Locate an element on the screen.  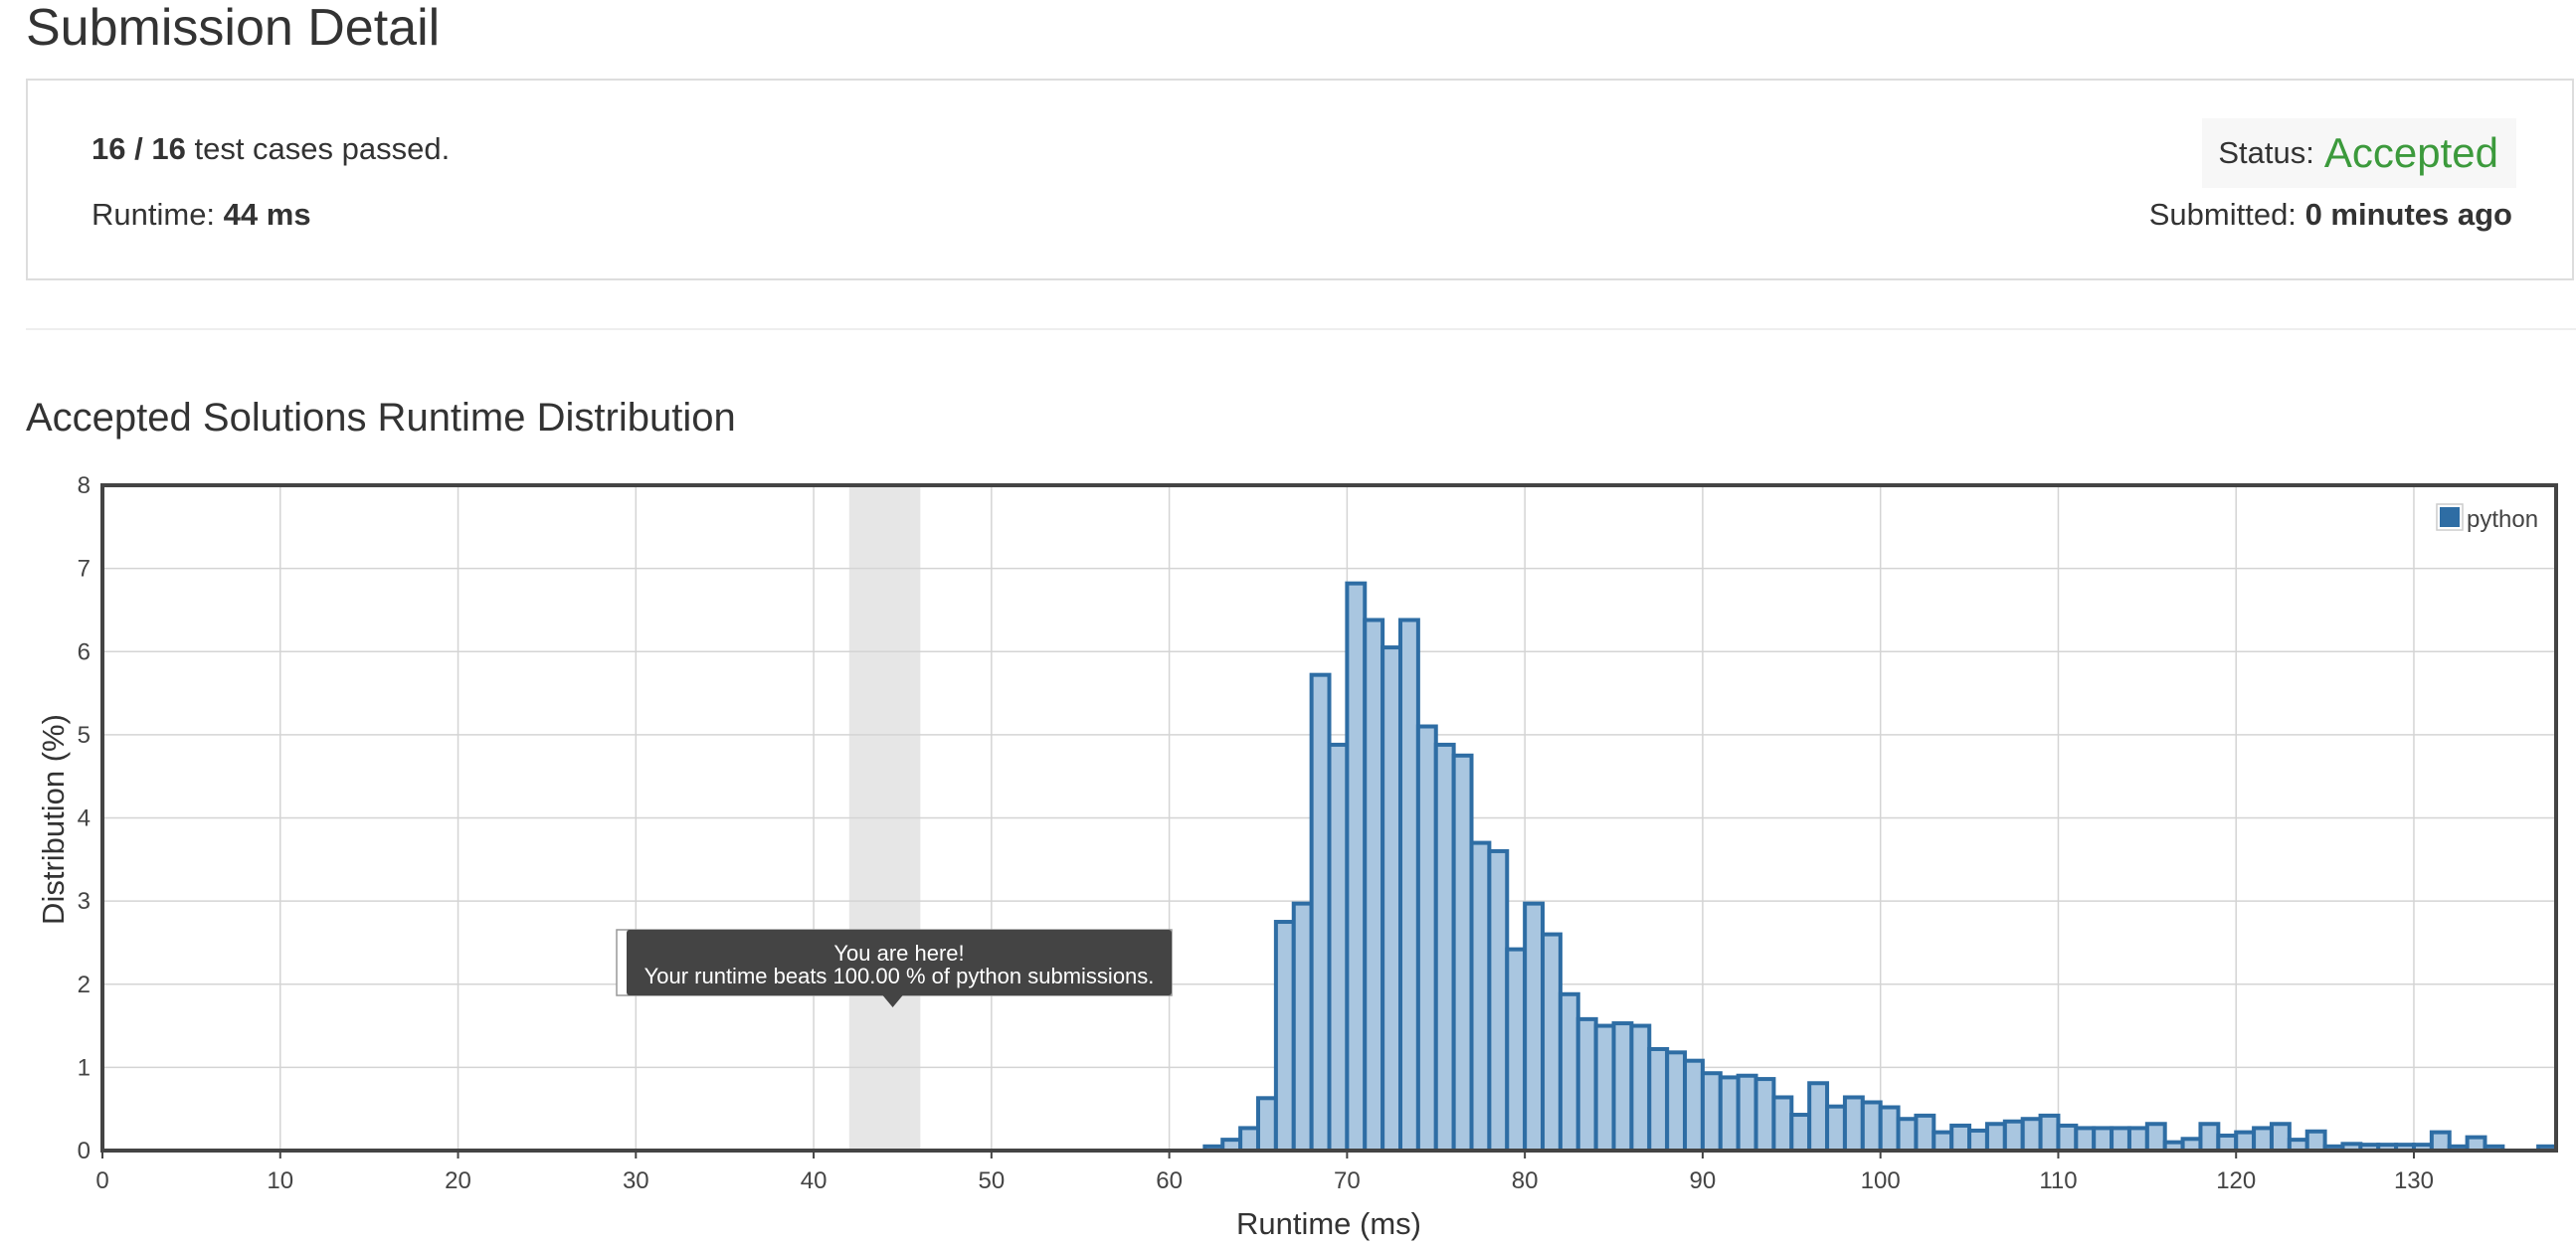
x-tick-label: 0 is located at coordinates (101, 1180).